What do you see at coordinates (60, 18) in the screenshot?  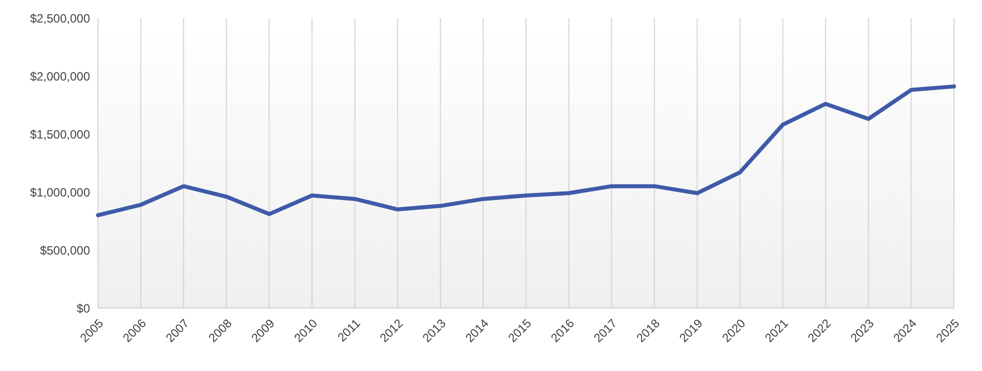 I see `y-tick-label: $2,500,000` at bounding box center [60, 18].